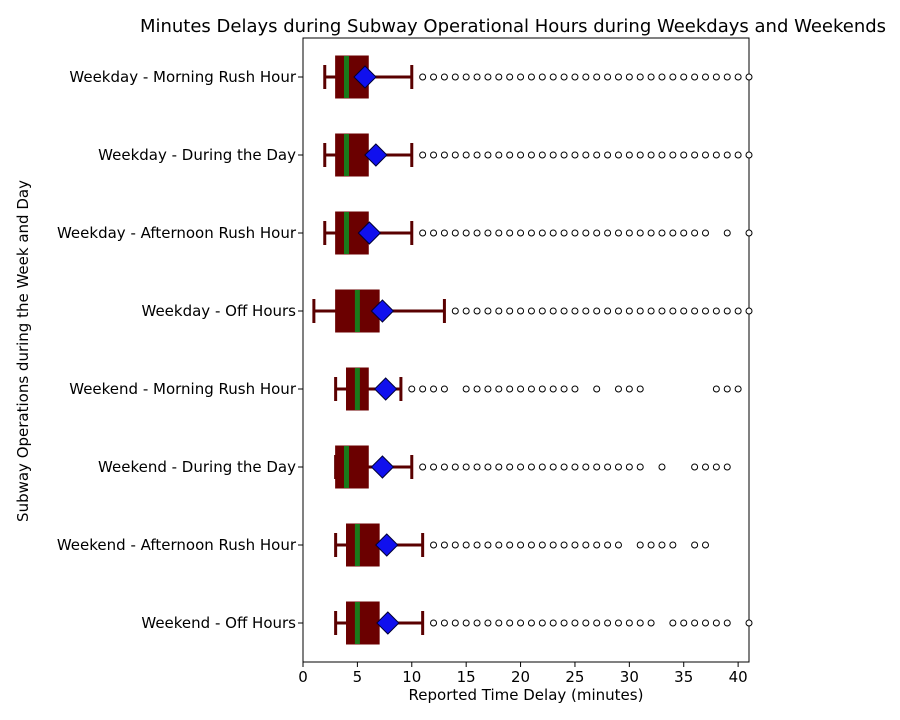 Image resolution: width=900 pixels, height=720 pixels. I want to click on x-axis-label: Reported Time Delay (minutes), so click(526, 695).